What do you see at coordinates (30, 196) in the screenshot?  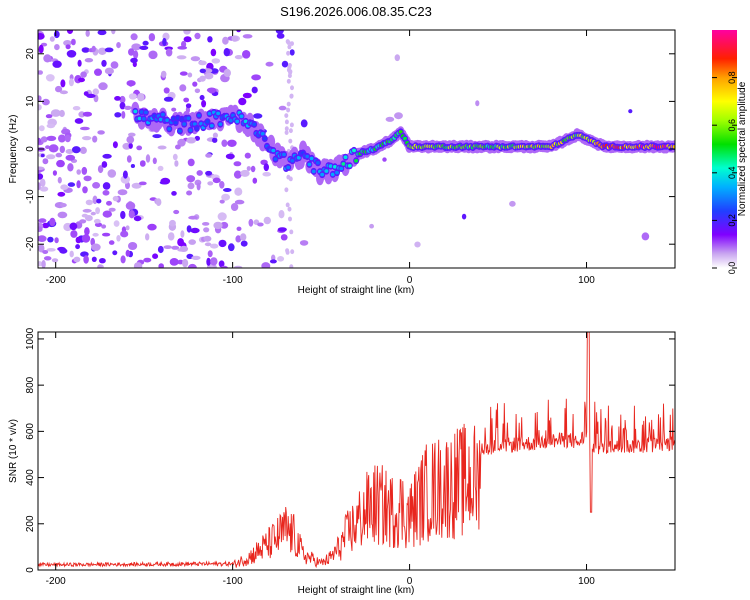 I see `y-tick-label: -10` at bounding box center [30, 196].